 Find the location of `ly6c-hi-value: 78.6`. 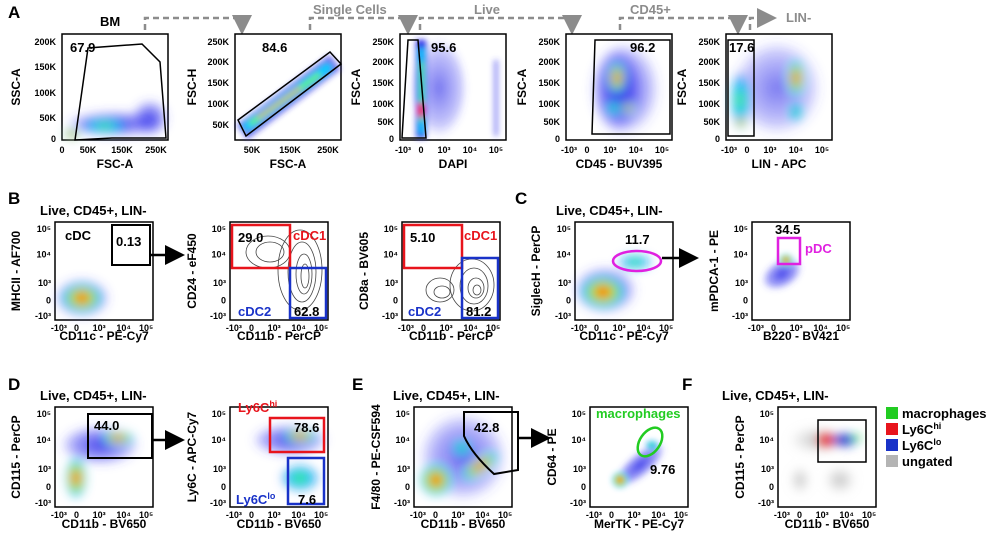

ly6c-hi-value: 78.6 is located at coordinates (306, 427).